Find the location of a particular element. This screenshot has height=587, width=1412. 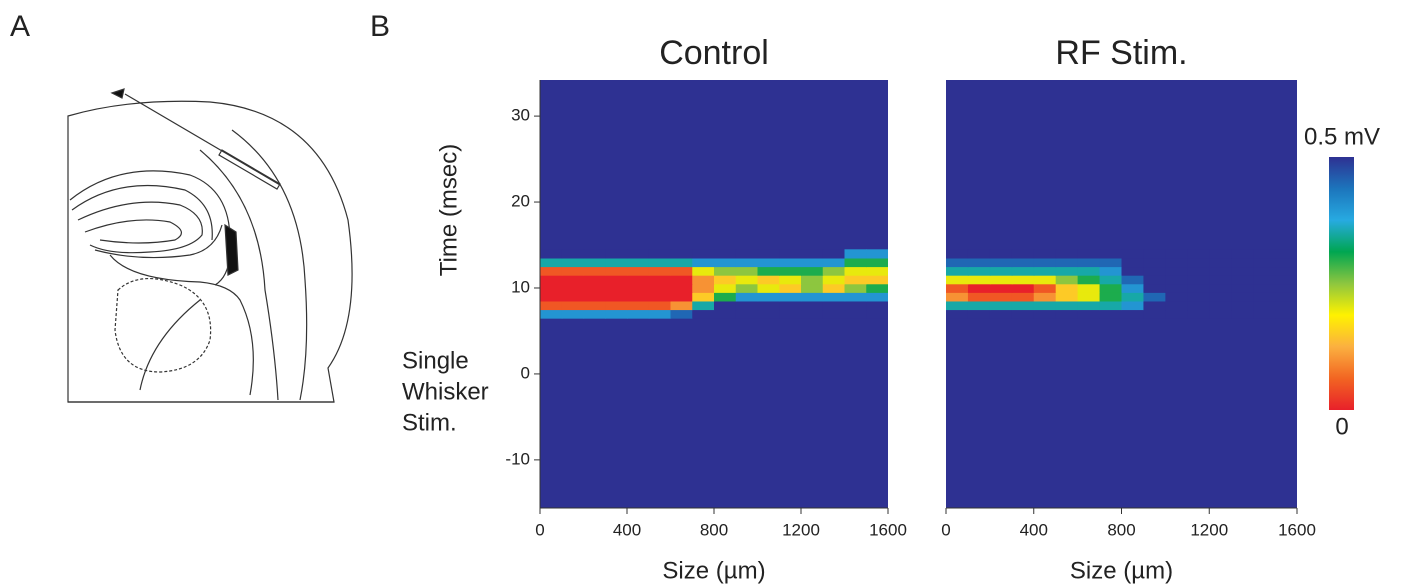

x-tick-label: 1600 is located at coordinates (888, 529).